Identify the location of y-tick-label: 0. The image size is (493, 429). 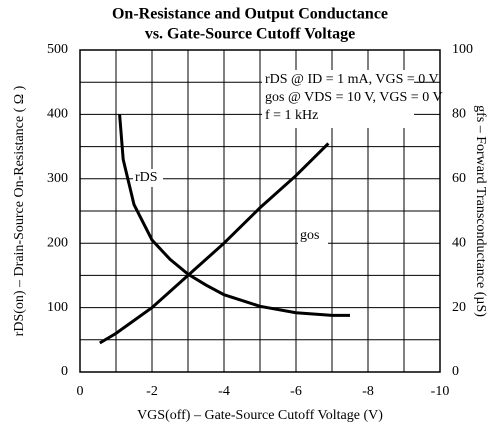
(64, 371).